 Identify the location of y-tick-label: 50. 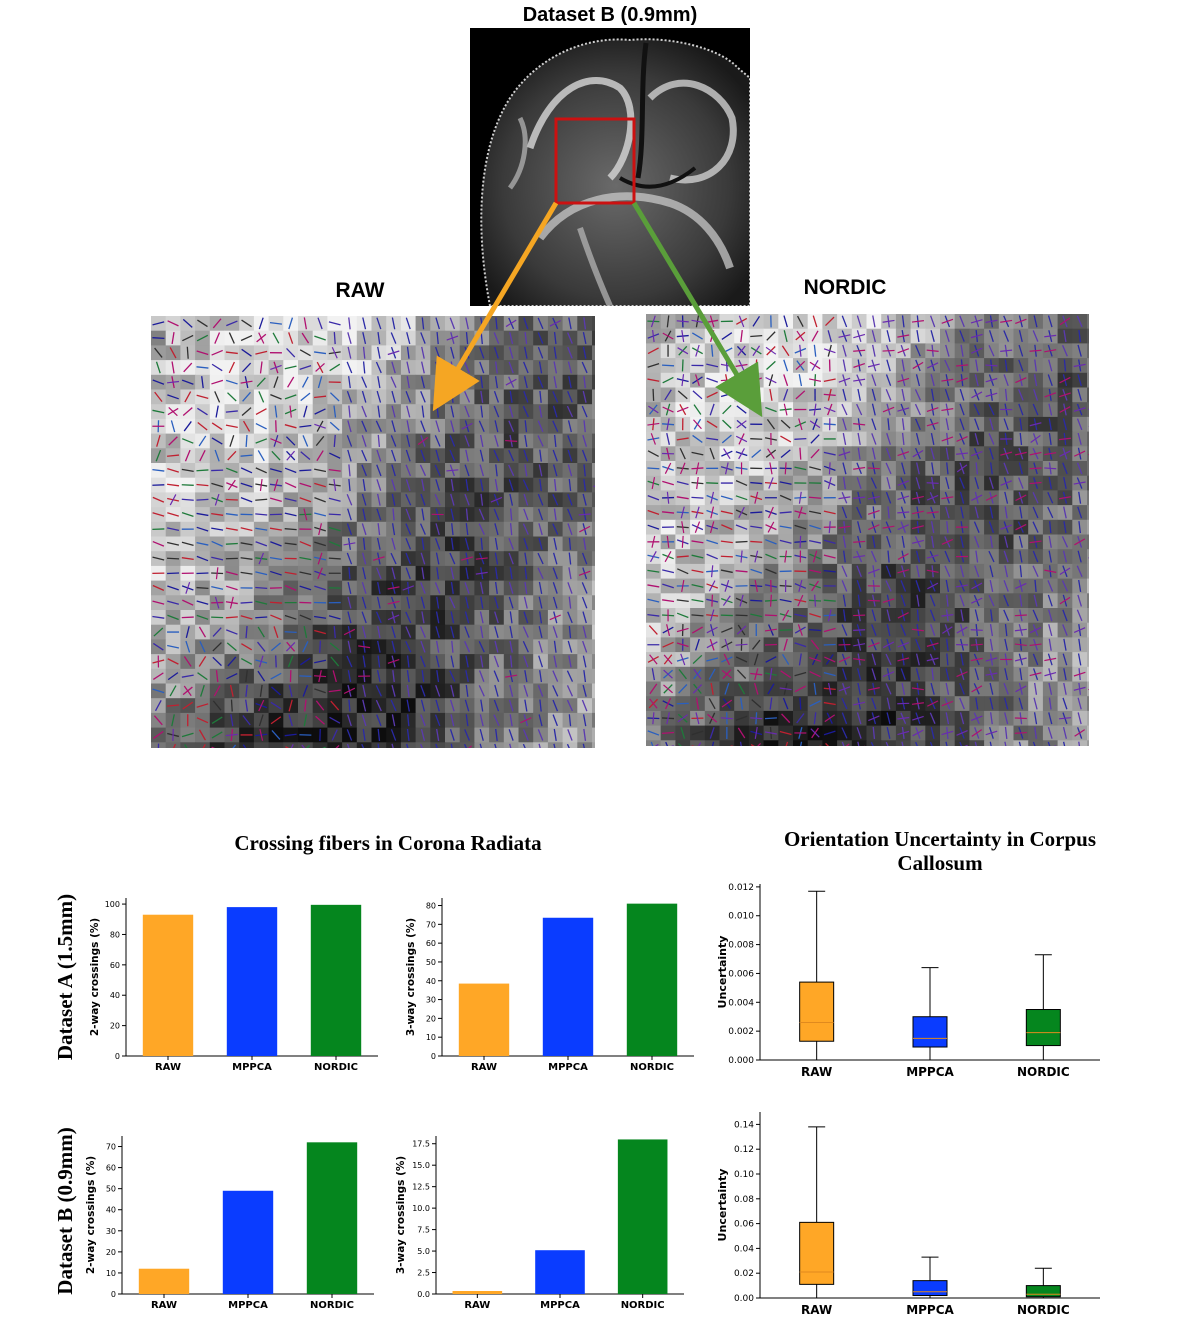
(431, 962).